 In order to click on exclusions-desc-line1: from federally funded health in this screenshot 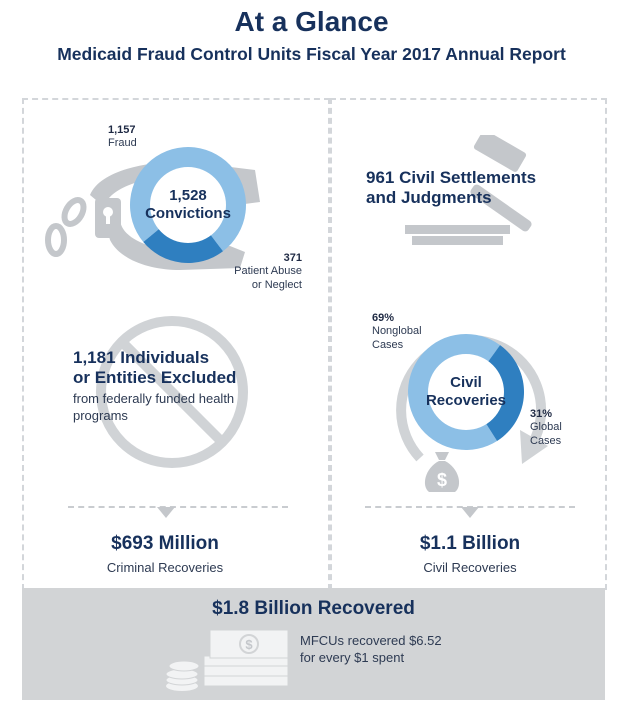, I will do `click(154, 398)`.